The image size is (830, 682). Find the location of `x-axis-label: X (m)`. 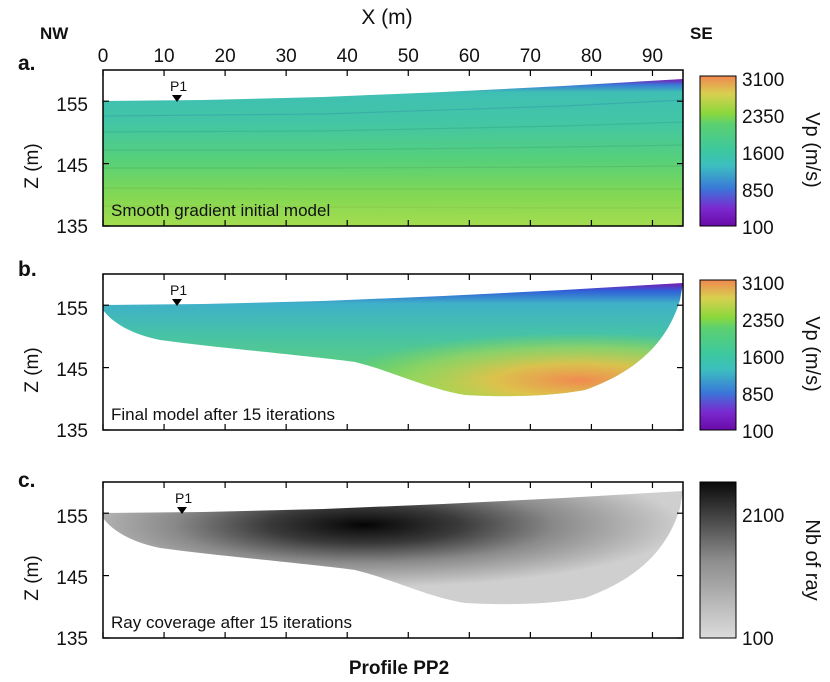

x-axis-label: X (m) is located at coordinates (386, 17).